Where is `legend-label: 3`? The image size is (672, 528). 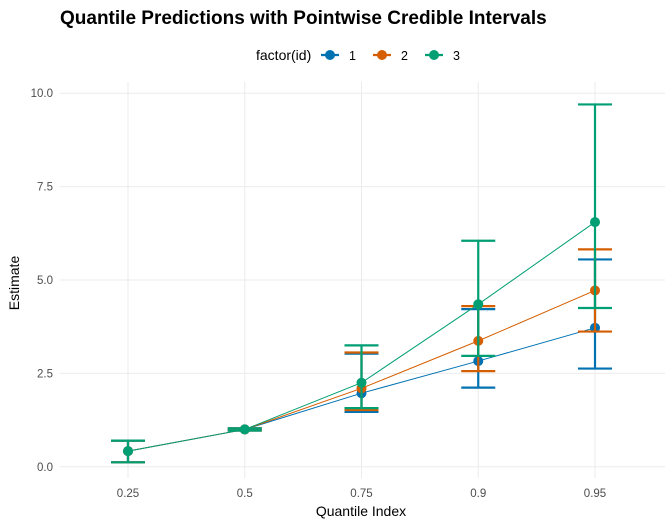
legend-label: 3 is located at coordinates (456, 56).